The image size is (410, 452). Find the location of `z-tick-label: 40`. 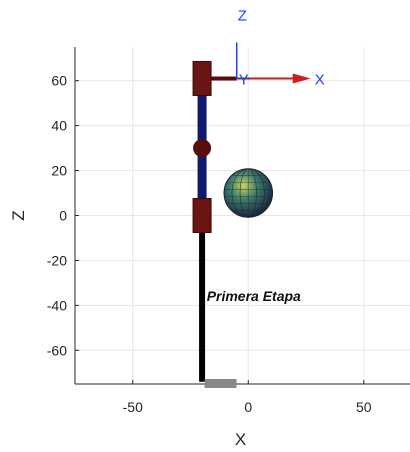

z-tick-label: 40 is located at coordinates (59, 126).